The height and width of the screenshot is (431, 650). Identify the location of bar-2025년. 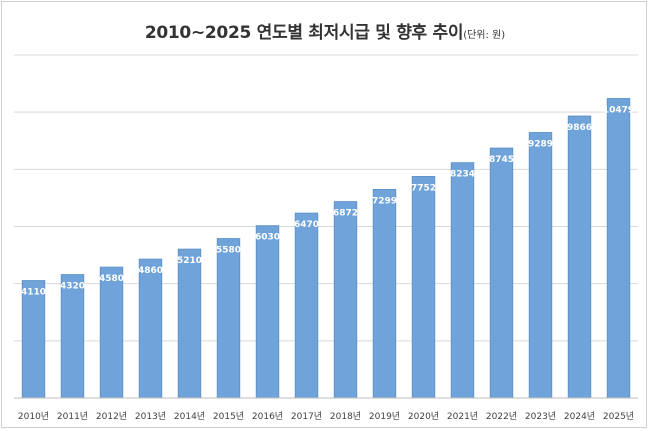
(618, 248).